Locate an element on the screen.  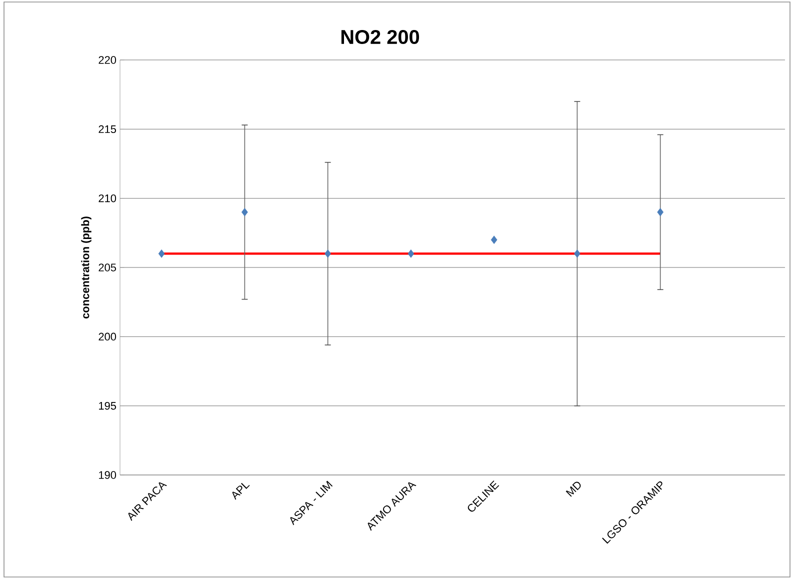
y-tick-label: 205 is located at coordinates (107, 268).